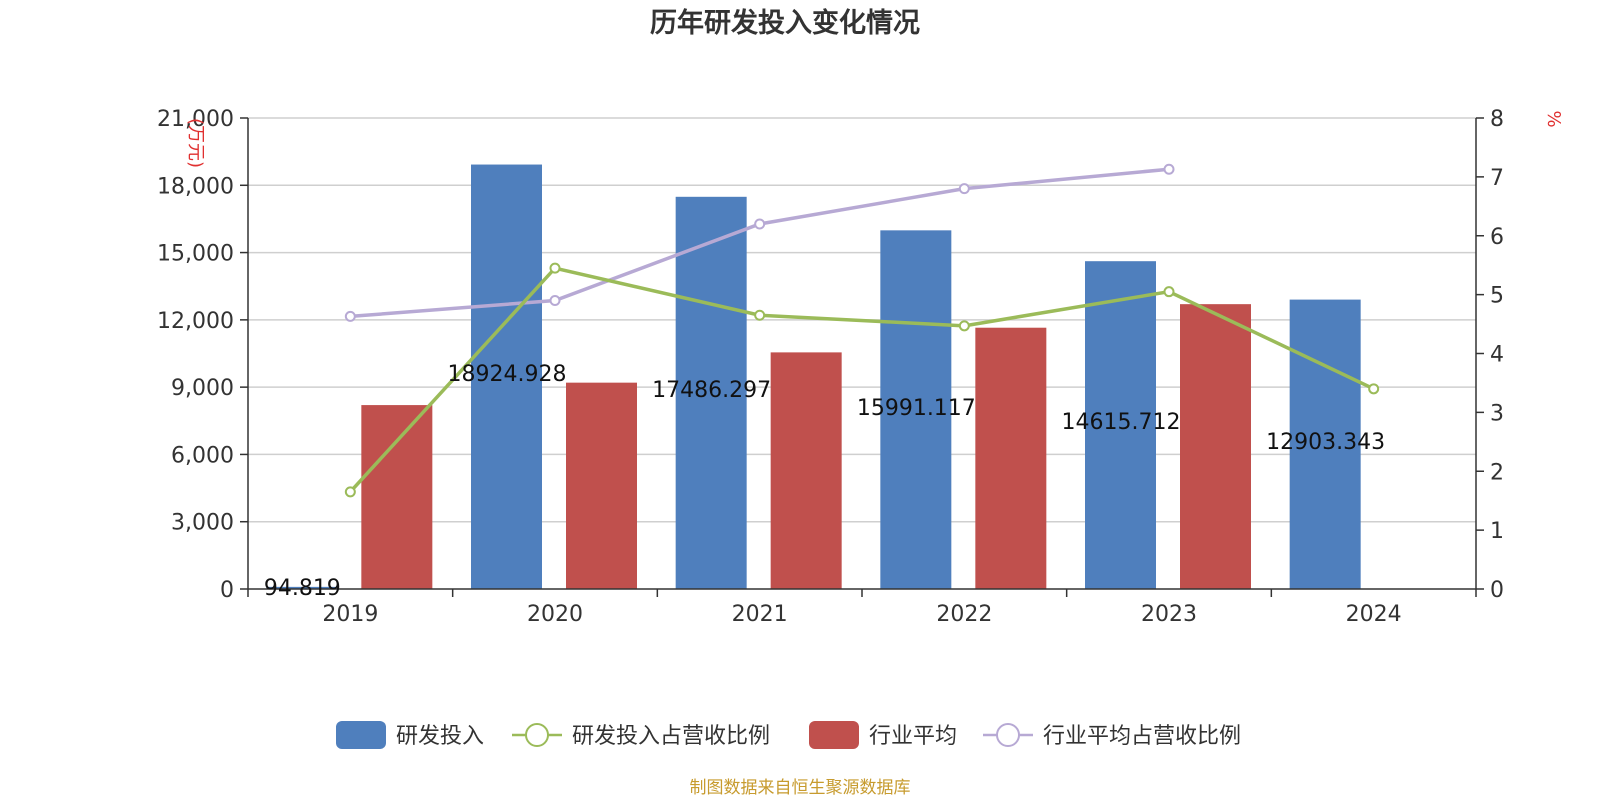 The height and width of the screenshot is (804, 1600). I want to click on legend-label: 行业平均占营收比例, so click(1142, 736).